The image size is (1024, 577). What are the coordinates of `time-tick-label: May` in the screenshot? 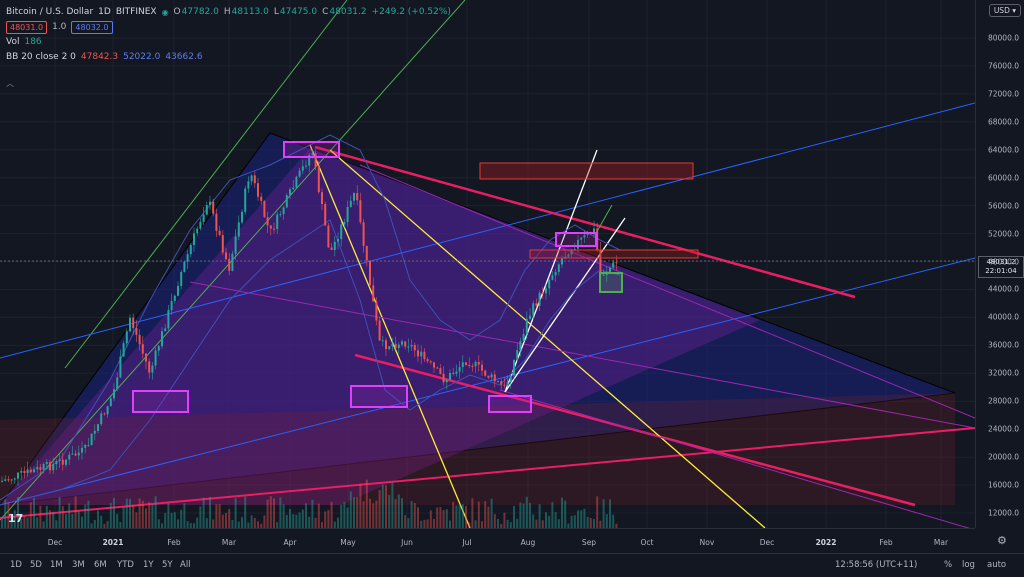 It's located at (348, 542).